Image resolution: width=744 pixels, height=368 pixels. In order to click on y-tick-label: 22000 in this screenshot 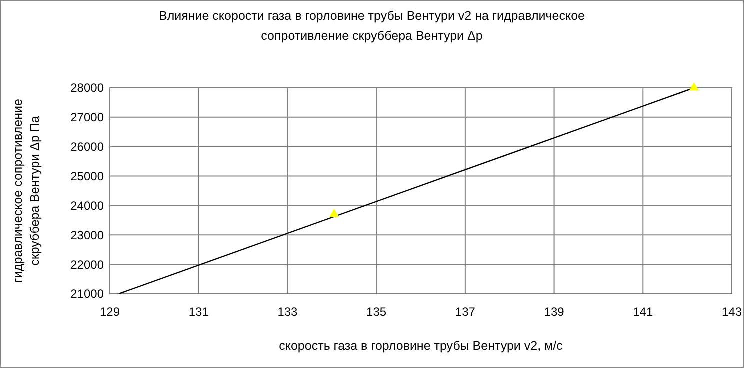, I will do `click(87, 265)`.